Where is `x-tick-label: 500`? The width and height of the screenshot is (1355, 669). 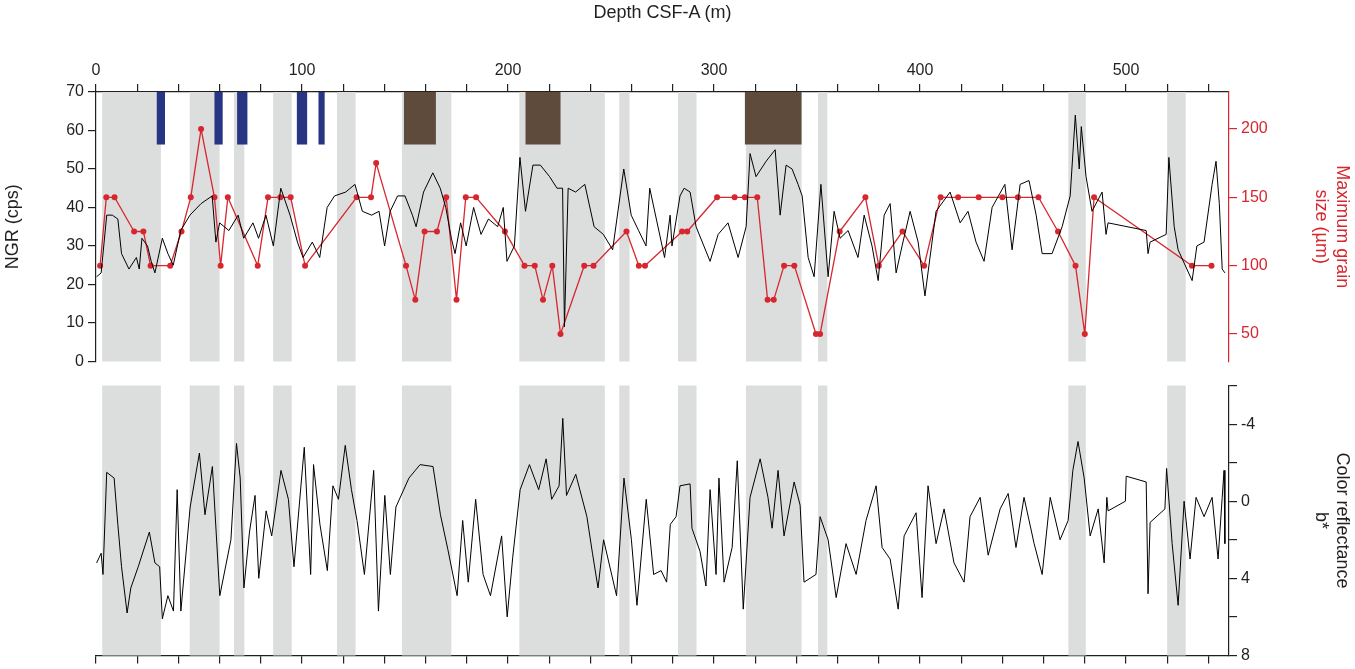 x-tick-label: 500 is located at coordinates (1126, 69).